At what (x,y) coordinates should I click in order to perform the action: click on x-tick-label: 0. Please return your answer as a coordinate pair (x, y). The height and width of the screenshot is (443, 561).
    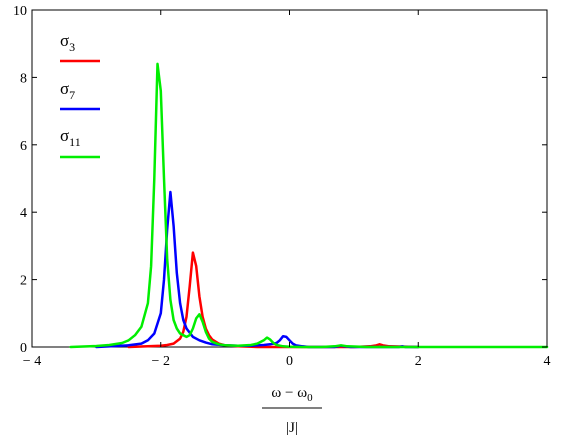
    Looking at the image, I should click on (289, 361).